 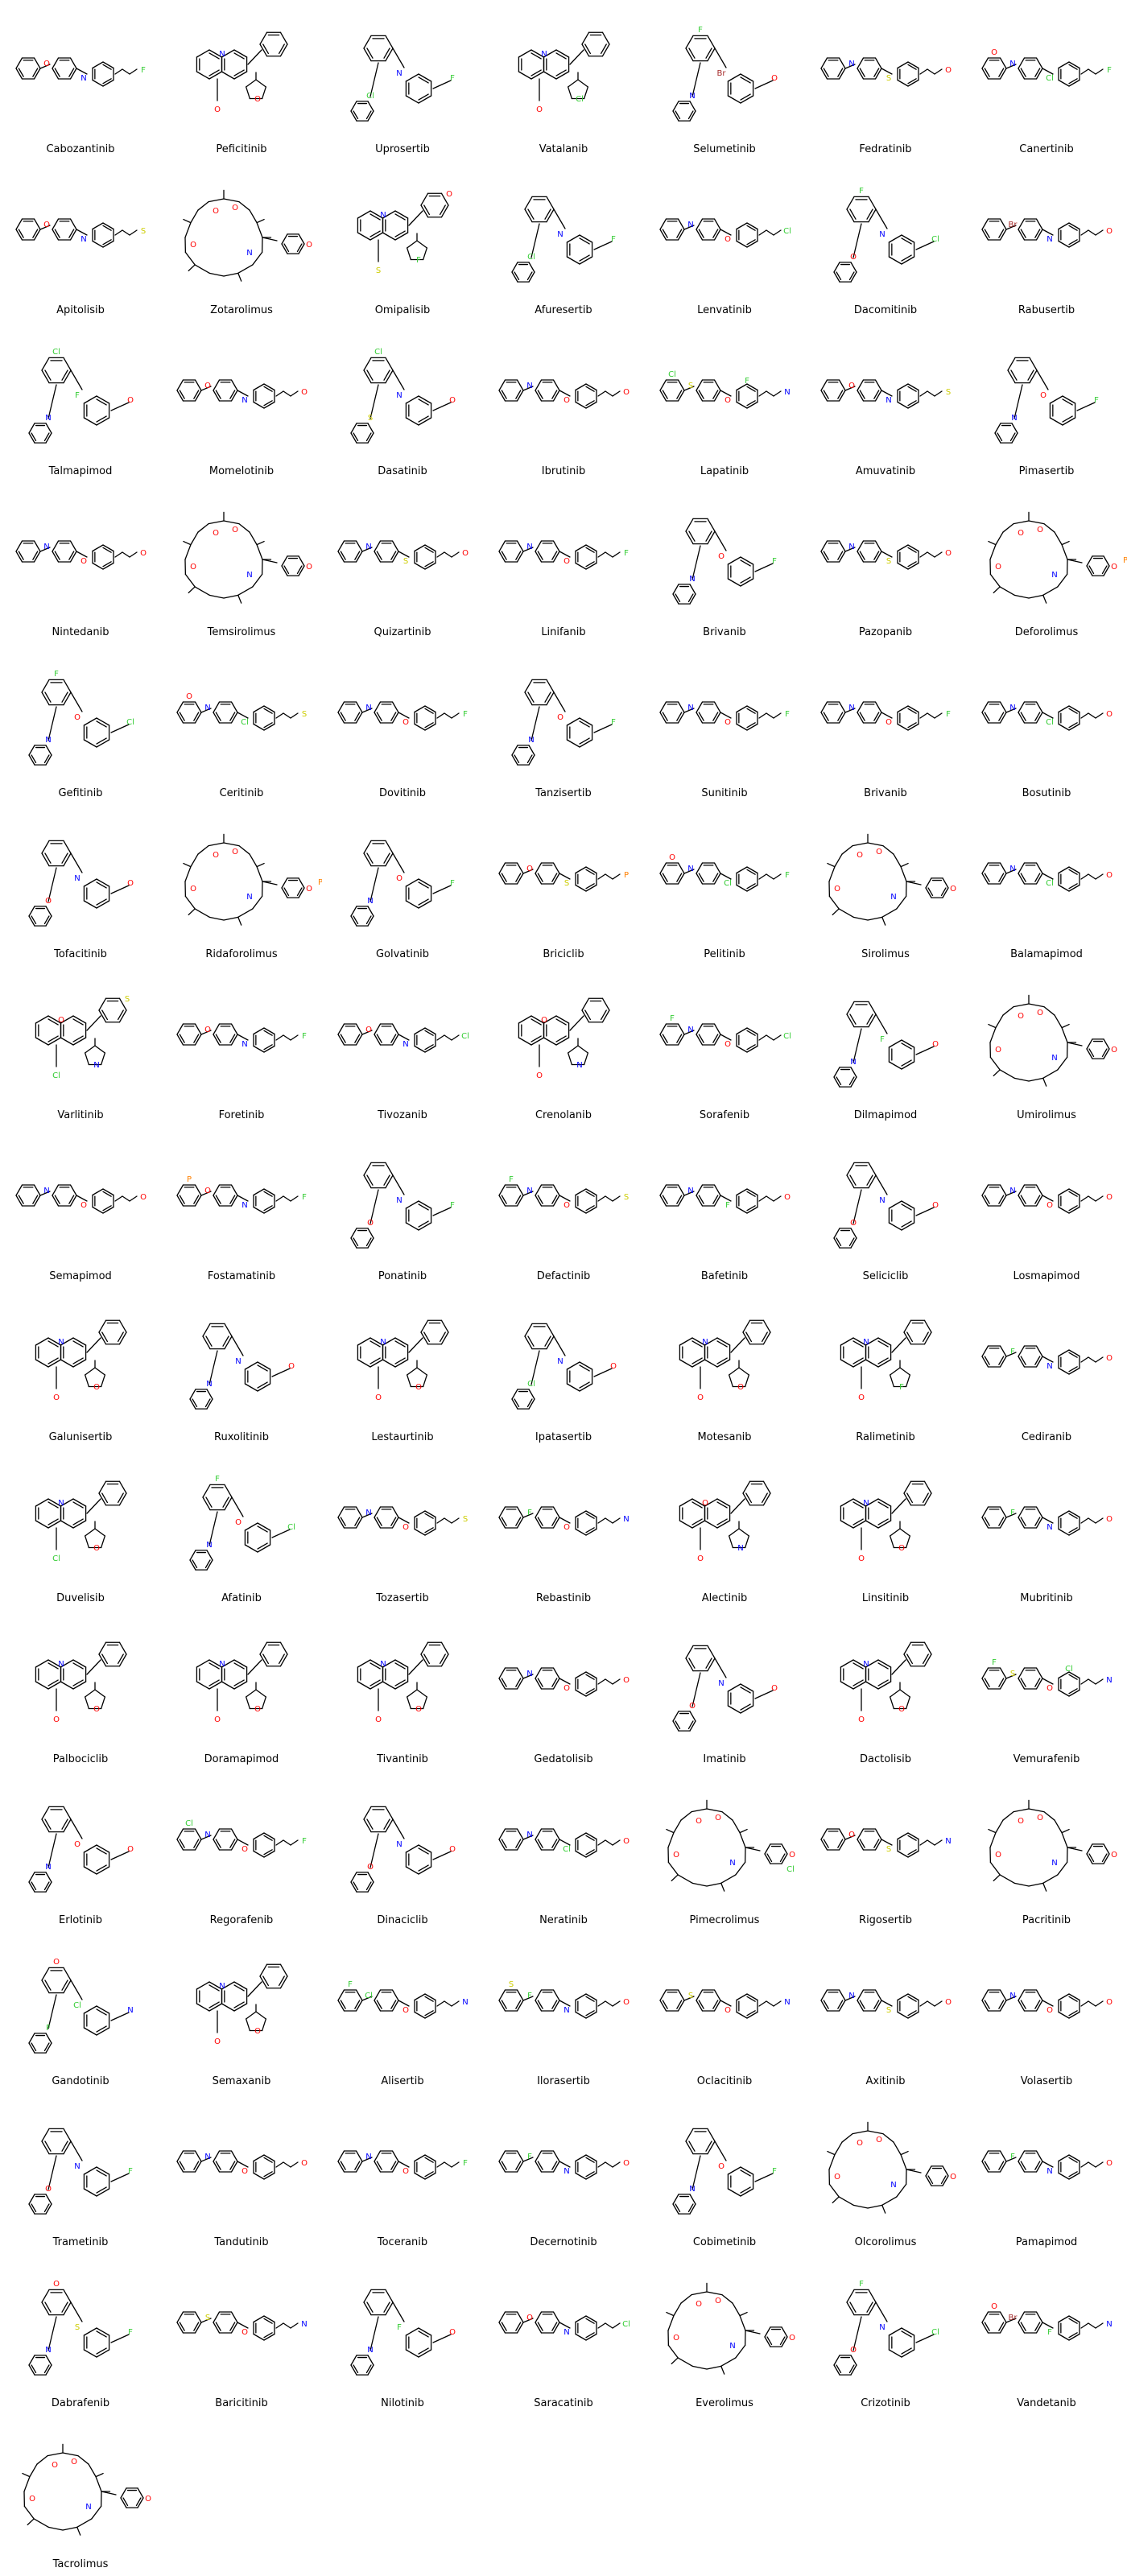 What do you see at coordinates (81, 2006) in the screenshot?
I see `molecule-structure-diagram: Cl F N O` at bounding box center [81, 2006].